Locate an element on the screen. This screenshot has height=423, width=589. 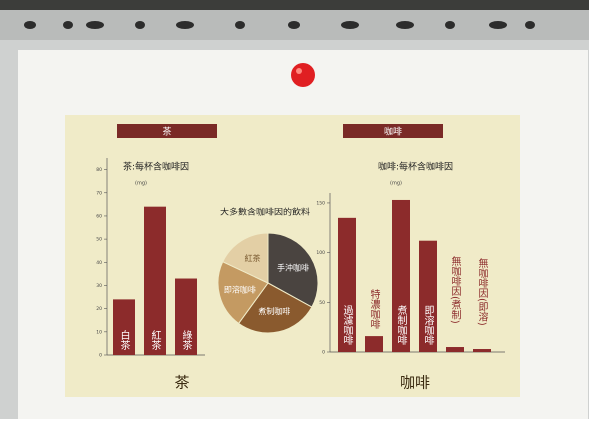
slice-label: 煮制咖啡 is located at coordinates (274, 311).